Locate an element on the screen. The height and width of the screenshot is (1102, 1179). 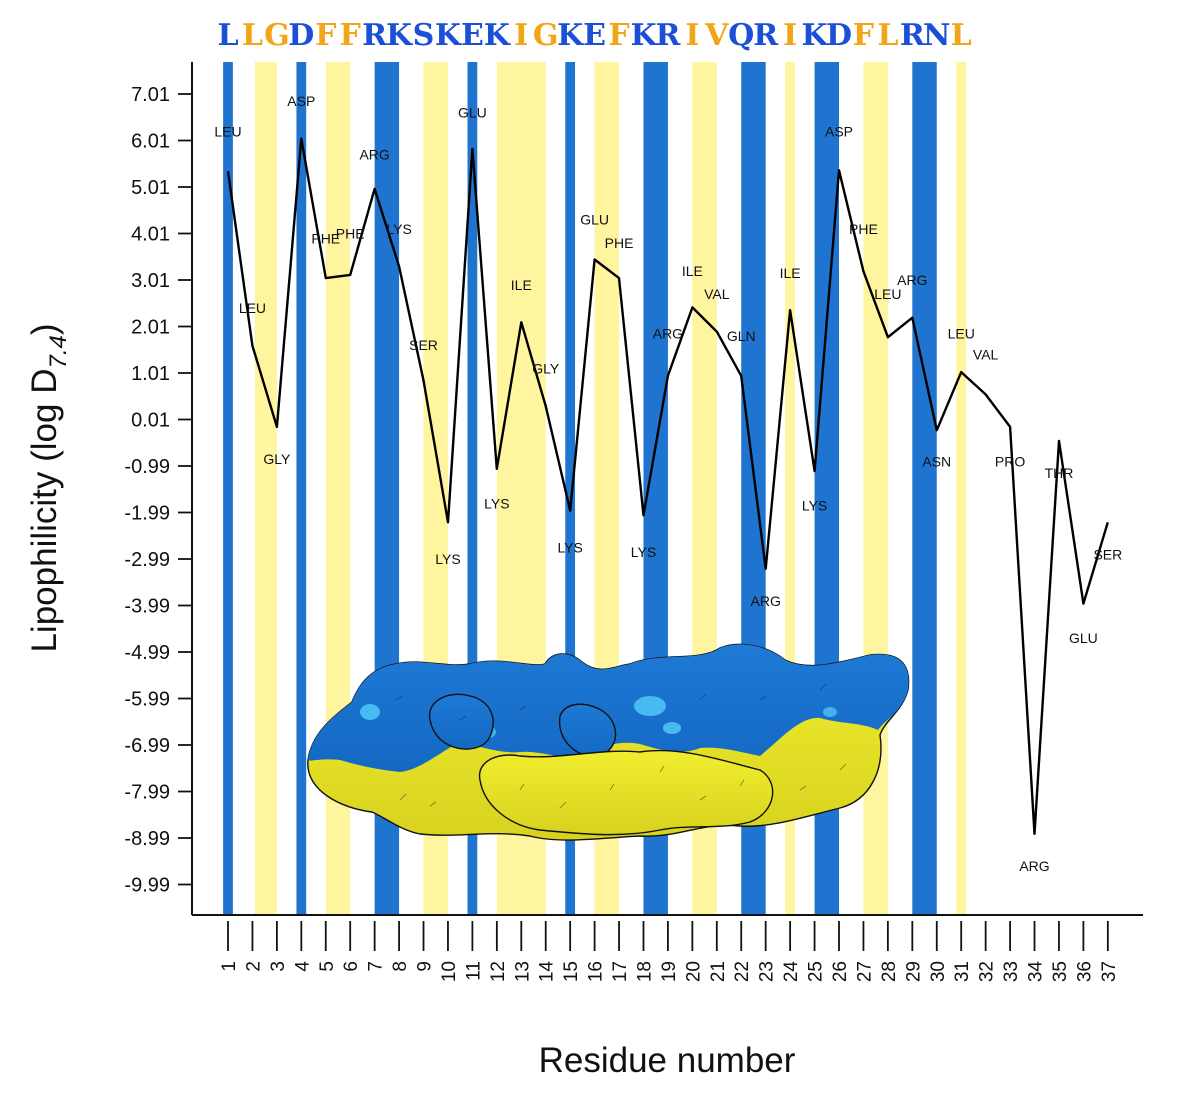
x-tick-label: 24 is located at coordinates (791, 972).